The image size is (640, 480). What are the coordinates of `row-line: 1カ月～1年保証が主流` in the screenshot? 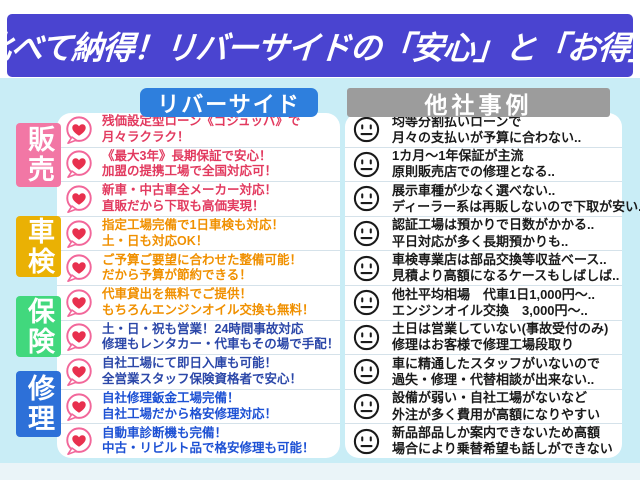 It's located at (458, 156).